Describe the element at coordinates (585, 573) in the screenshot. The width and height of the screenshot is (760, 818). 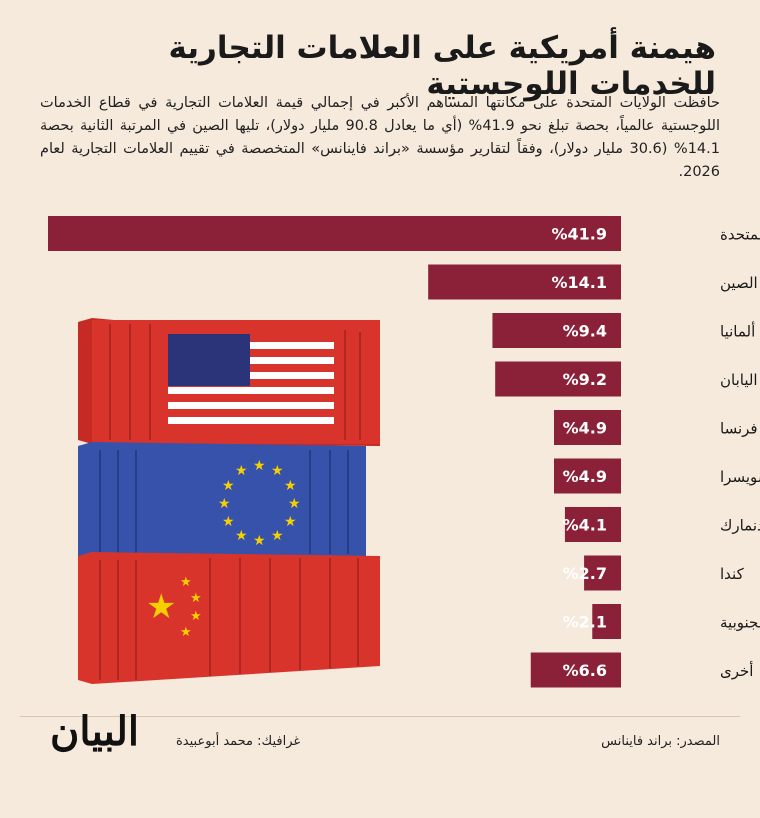
I see `bar-value-label: %2.7` at that location.